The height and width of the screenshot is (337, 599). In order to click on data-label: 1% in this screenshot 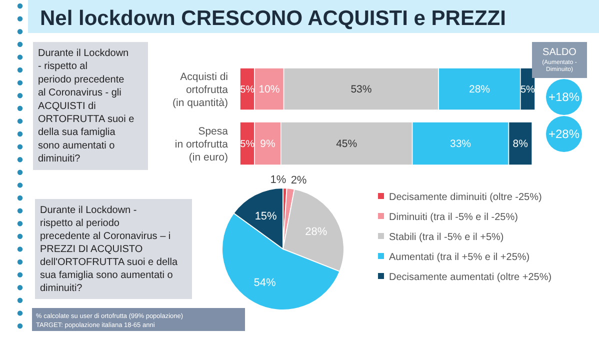, I will do `click(278, 180)`.